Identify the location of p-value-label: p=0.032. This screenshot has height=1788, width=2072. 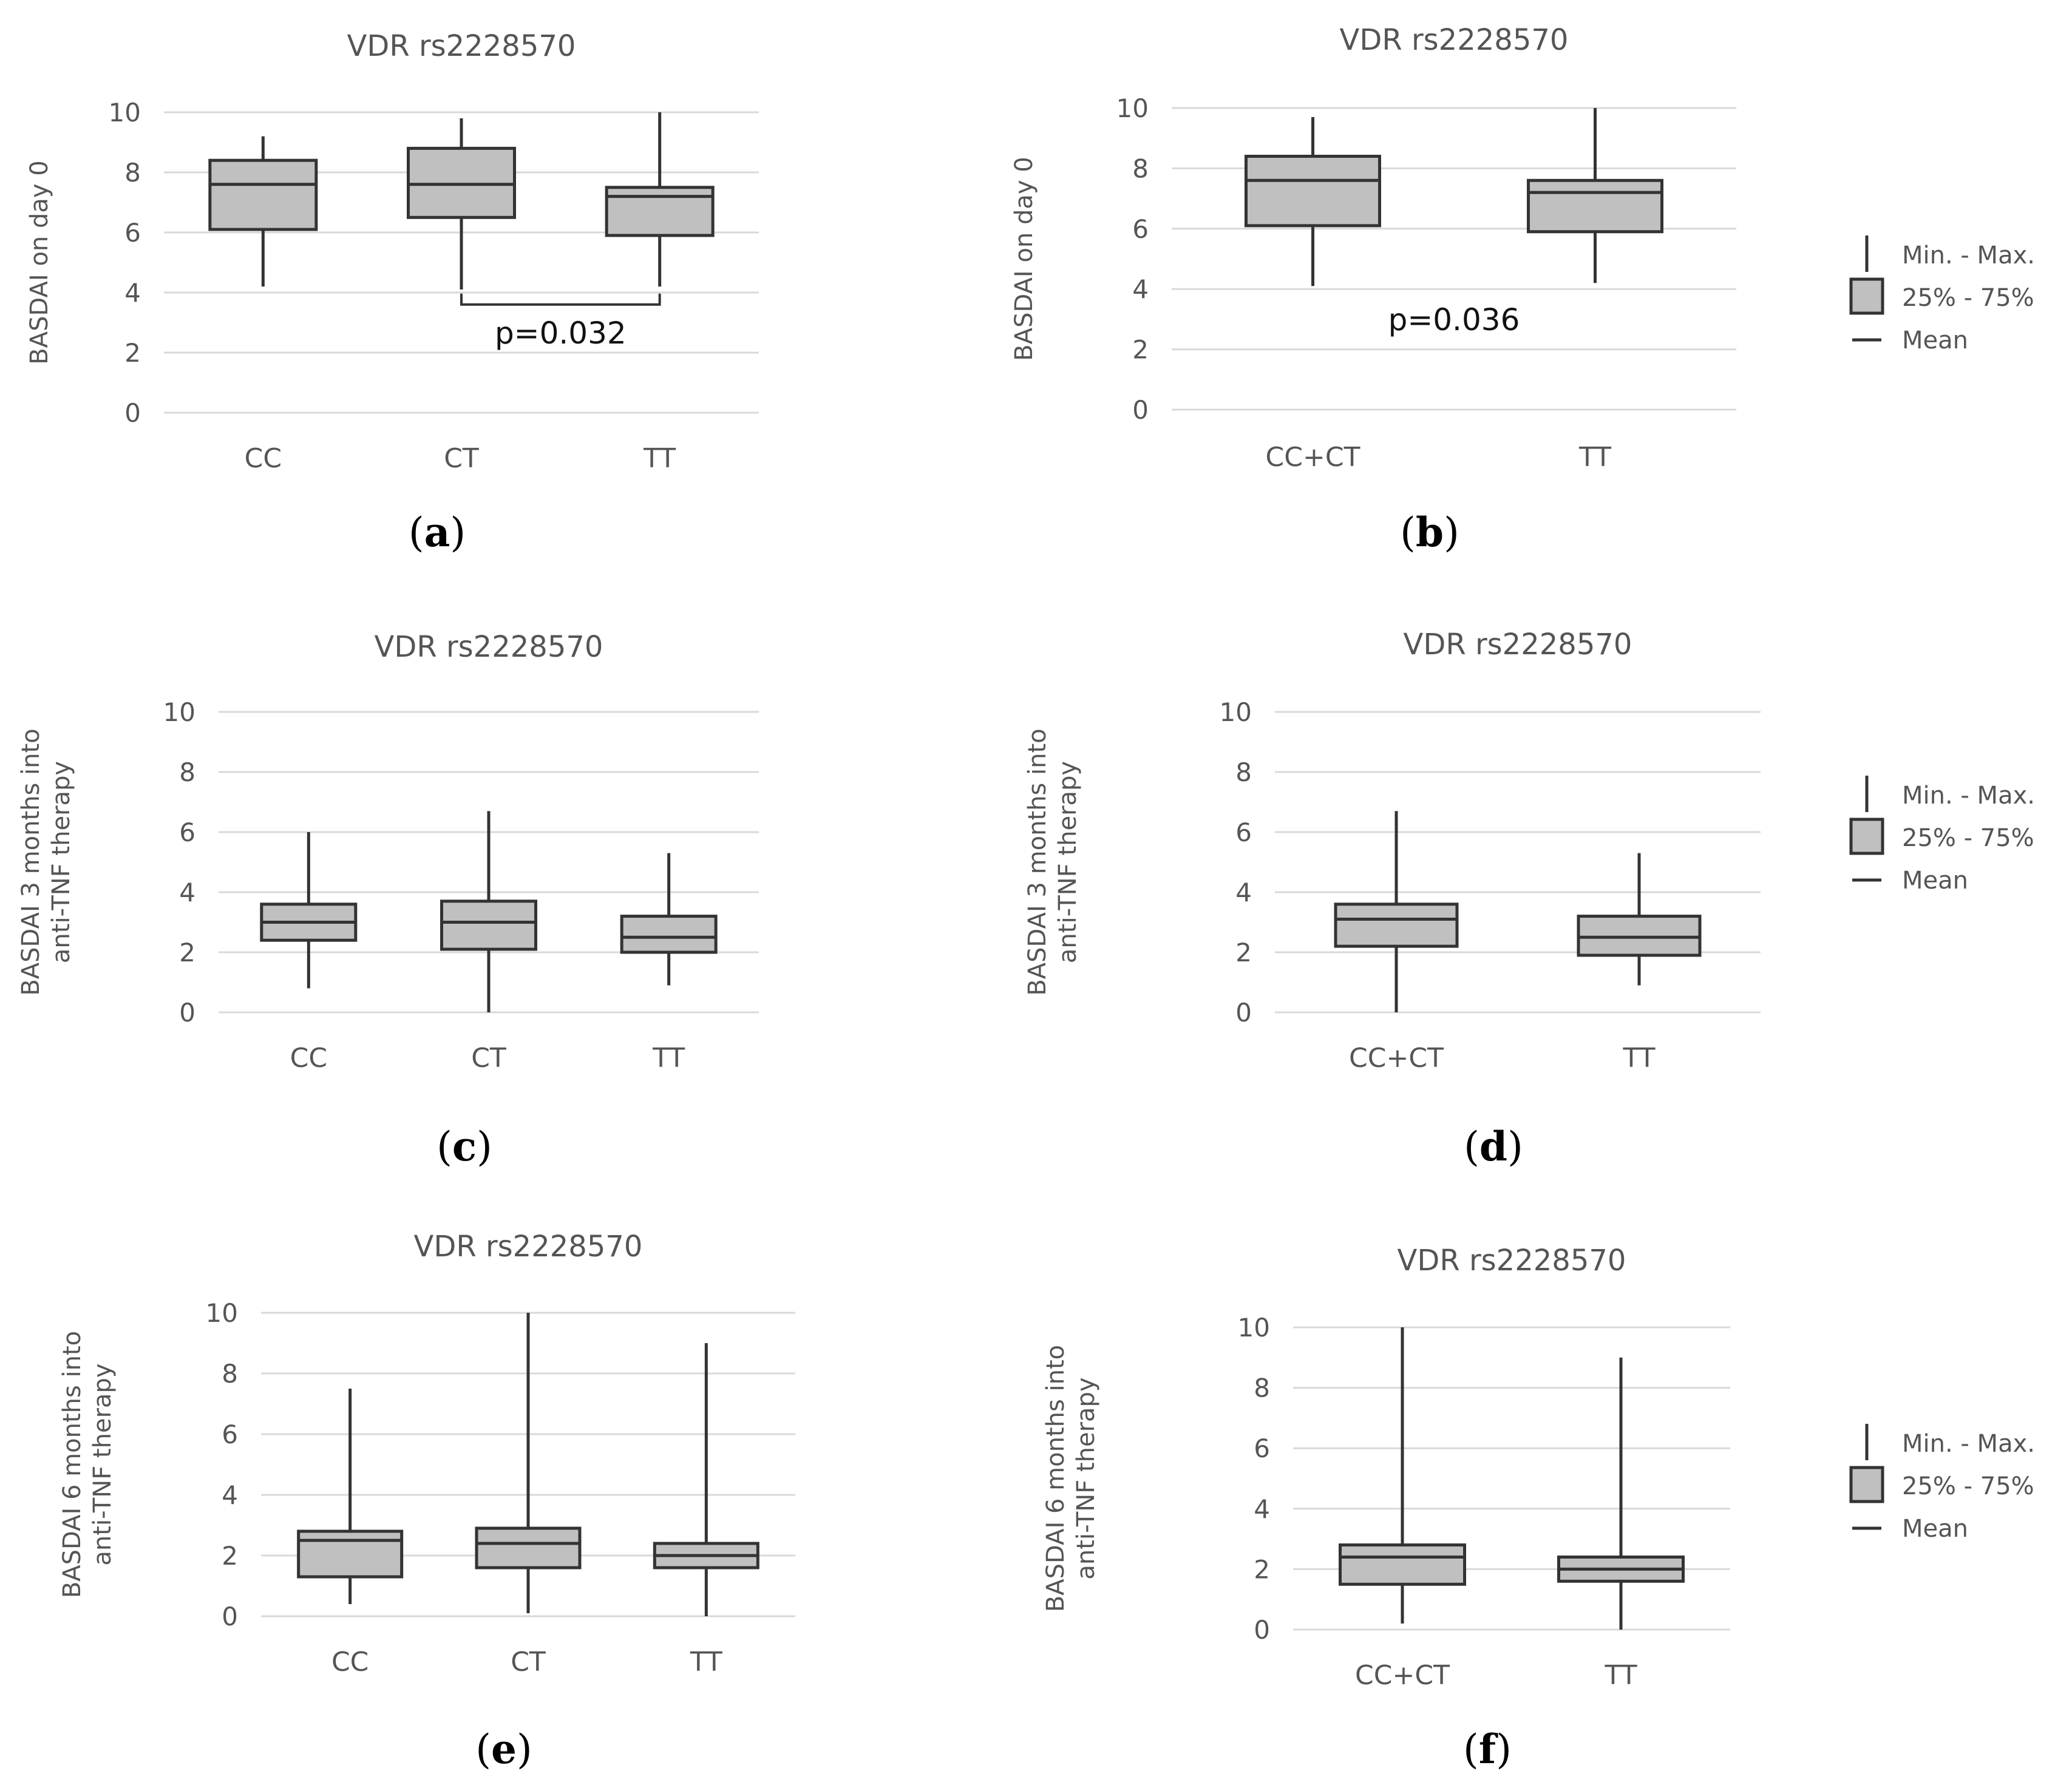
(561, 333).